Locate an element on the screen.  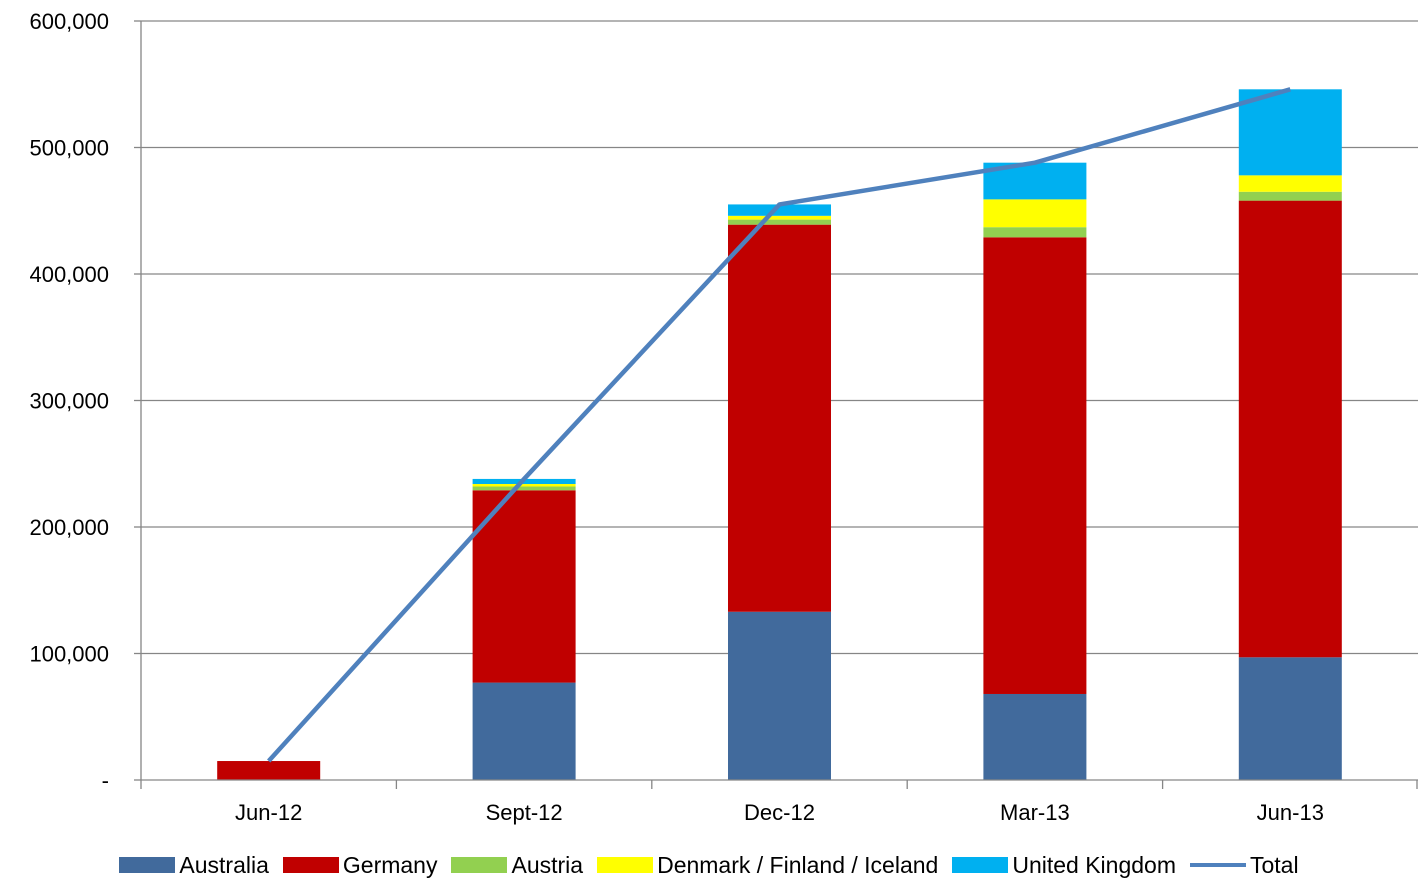
y-tick-label: 100,000 is located at coordinates (69, 654).